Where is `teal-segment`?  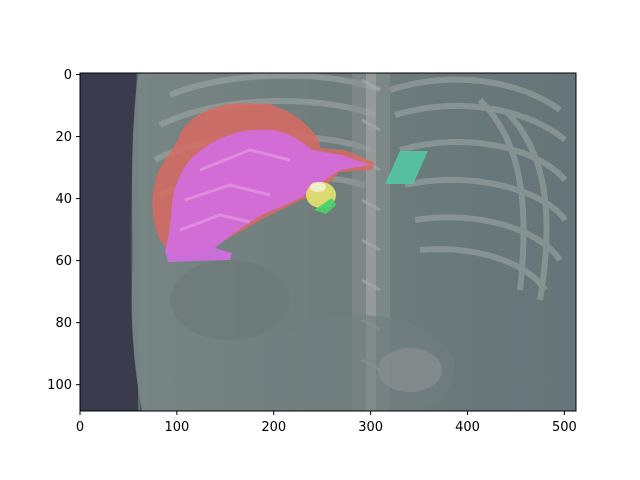 teal-segment is located at coordinates (406, 167).